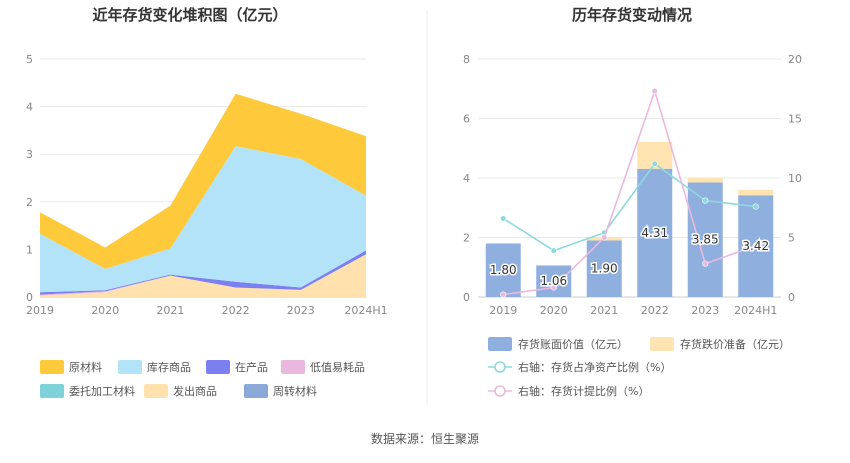 The image size is (850, 463). Describe the element at coordinates (466, 238) in the screenshot. I see `y-left-tick-label: 2` at that location.